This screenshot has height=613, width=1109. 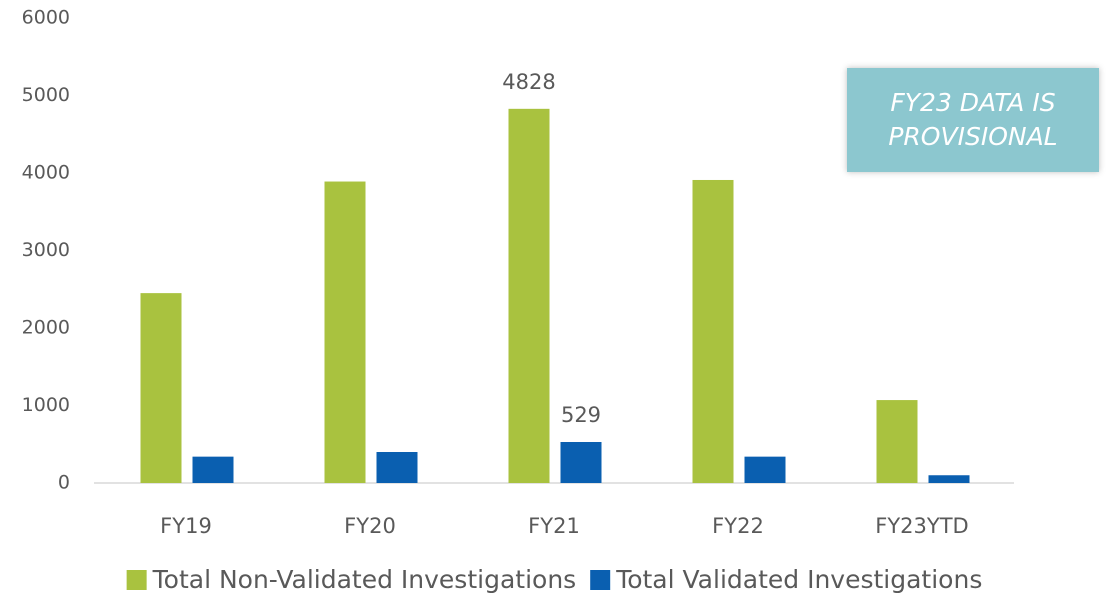 What do you see at coordinates (528, 82) in the screenshot?
I see `data-label: 4828` at bounding box center [528, 82].